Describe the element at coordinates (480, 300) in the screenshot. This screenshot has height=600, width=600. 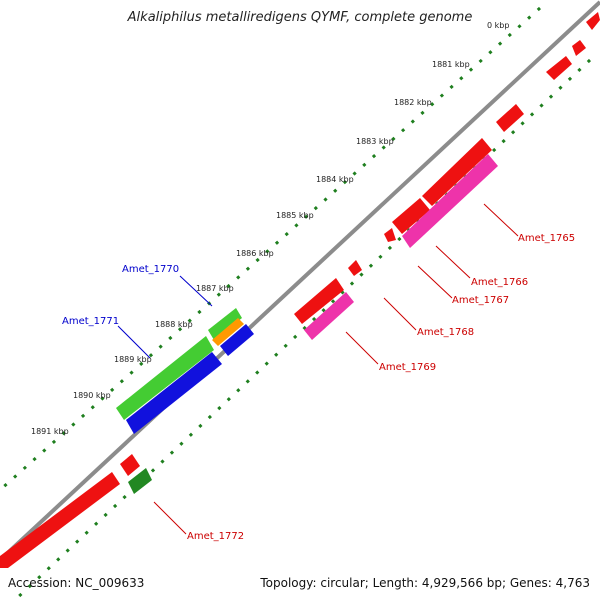
I see `gene-label-amet-1767: Amet_1767` at that location.